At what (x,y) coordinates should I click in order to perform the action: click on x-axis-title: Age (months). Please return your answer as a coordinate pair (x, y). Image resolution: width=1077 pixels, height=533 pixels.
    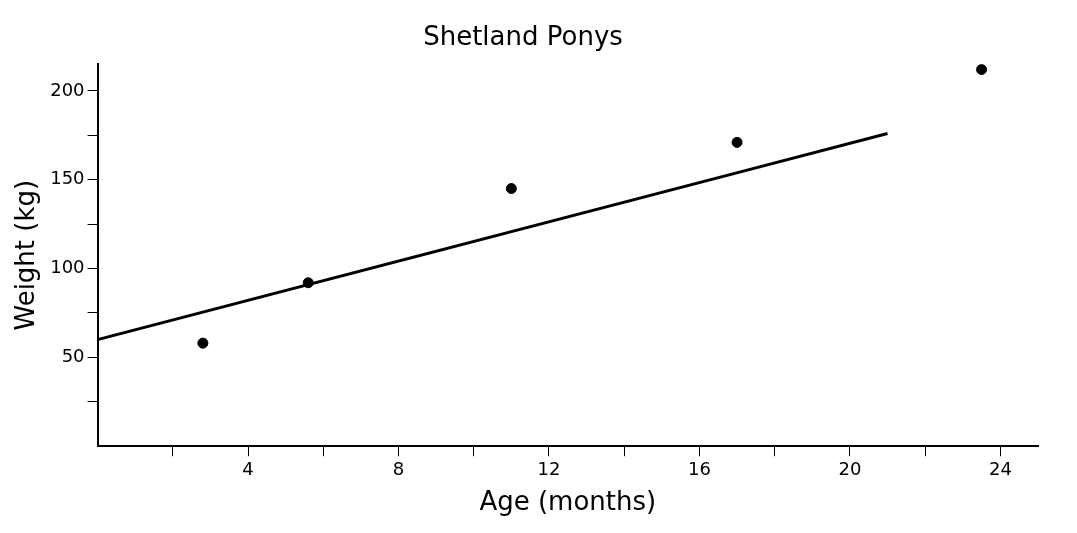
    Looking at the image, I should click on (568, 501).